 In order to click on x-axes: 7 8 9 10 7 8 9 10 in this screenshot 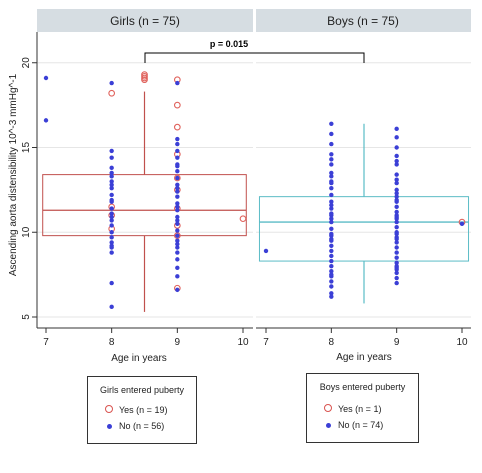, I will do `click(254, 337)`.